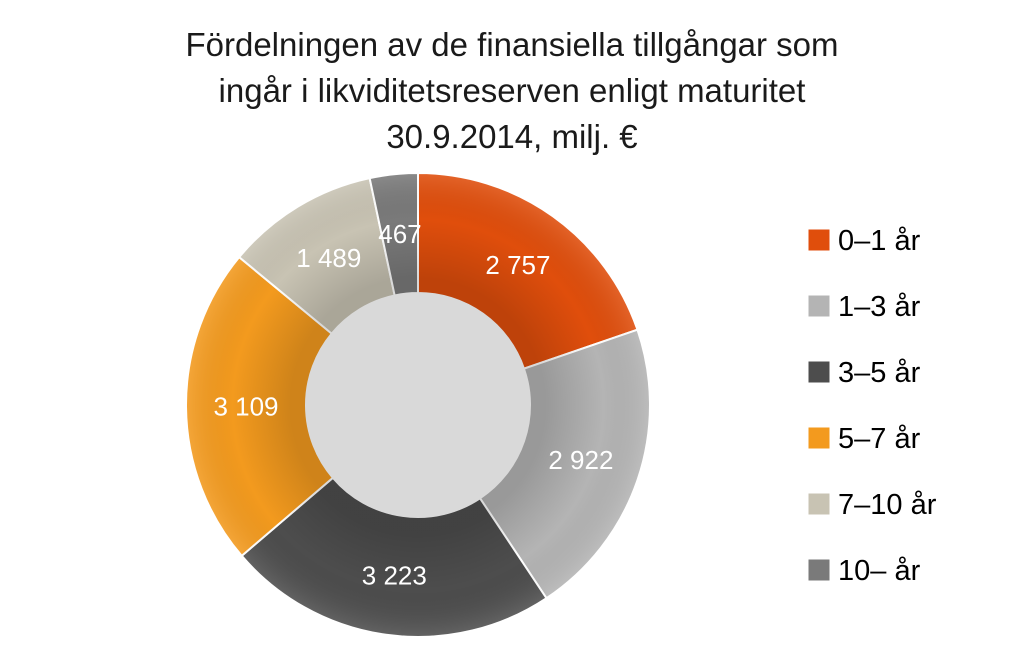 The width and height of the screenshot is (1014, 656). I want to click on slice-value-label-10-r: 467, so click(399, 234).